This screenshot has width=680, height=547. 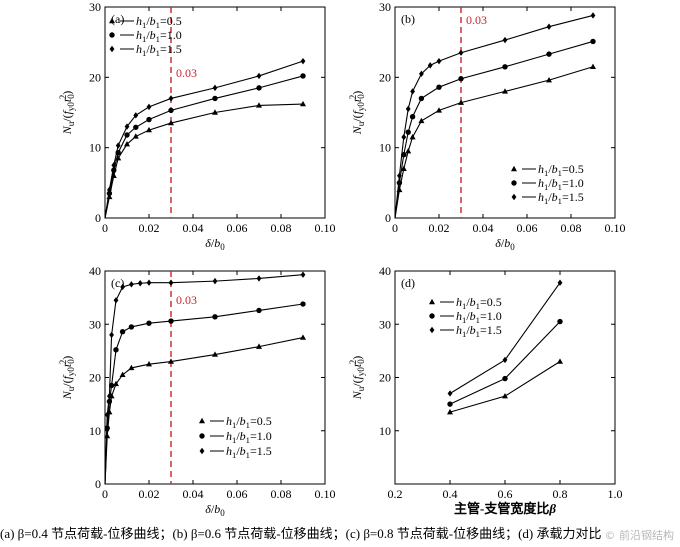 What do you see at coordinates (325, 228) in the screenshot?
I see `x-tick-label: 0.10` at bounding box center [325, 228].